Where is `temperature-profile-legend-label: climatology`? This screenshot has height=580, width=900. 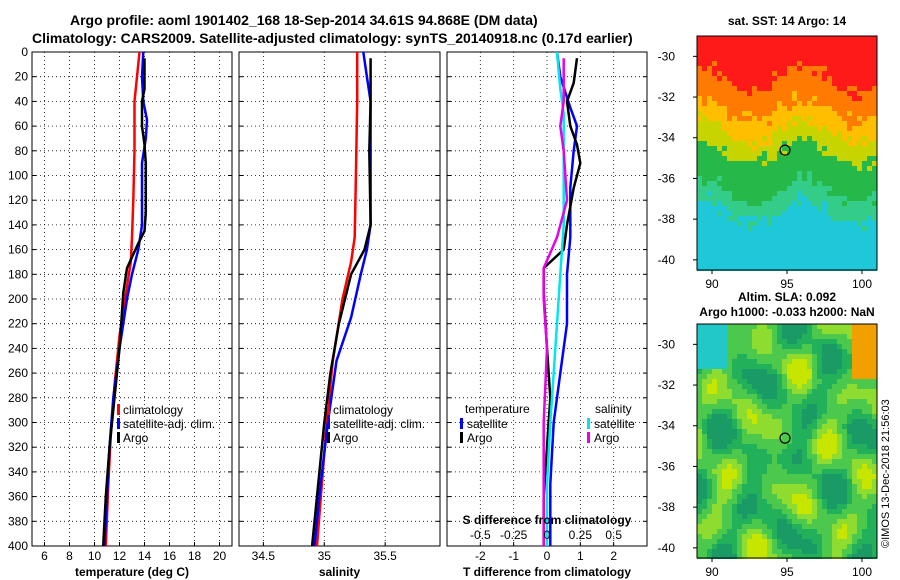 temperature-profile-legend-label: climatology is located at coordinates (153, 410).